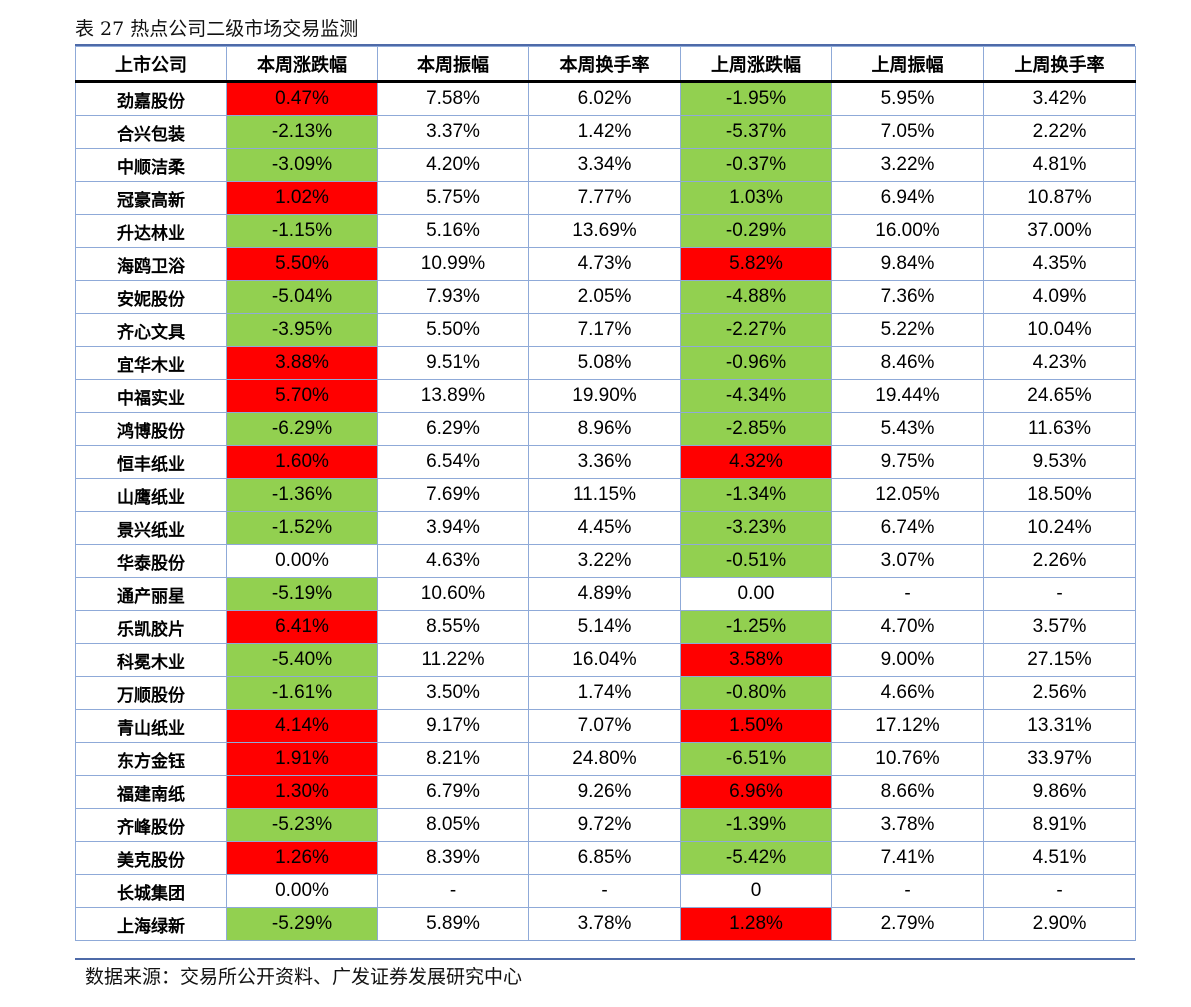 The image size is (1191, 1007). I want to click on company-name-cell: 青山纸业, so click(151, 726).